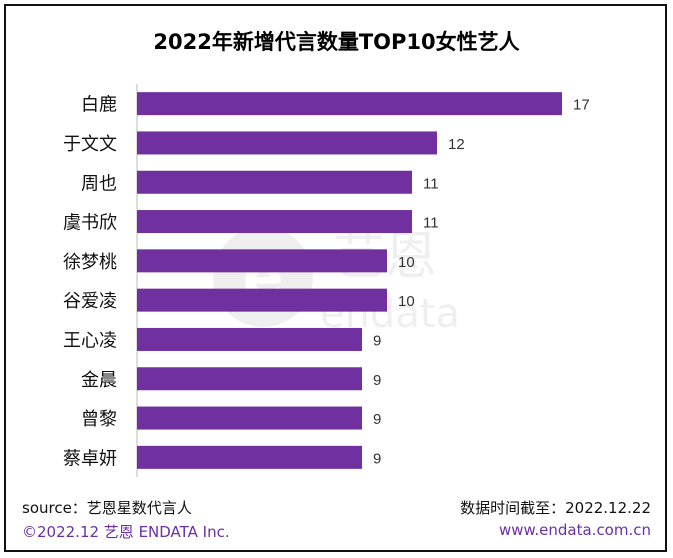 The height and width of the screenshot is (558, 673). I want to click on category-label: 周也, so click(99, 183).